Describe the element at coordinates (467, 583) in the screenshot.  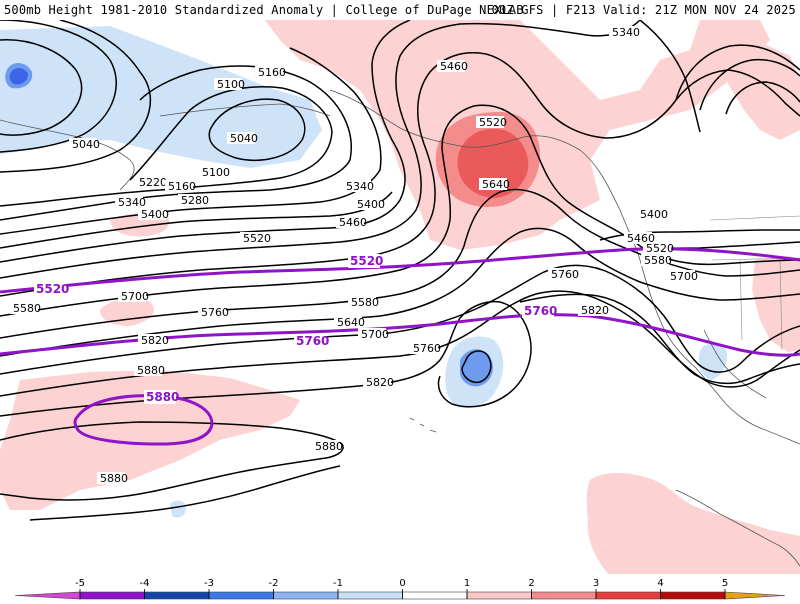
I see `legend-tick-label: 1` at that location.